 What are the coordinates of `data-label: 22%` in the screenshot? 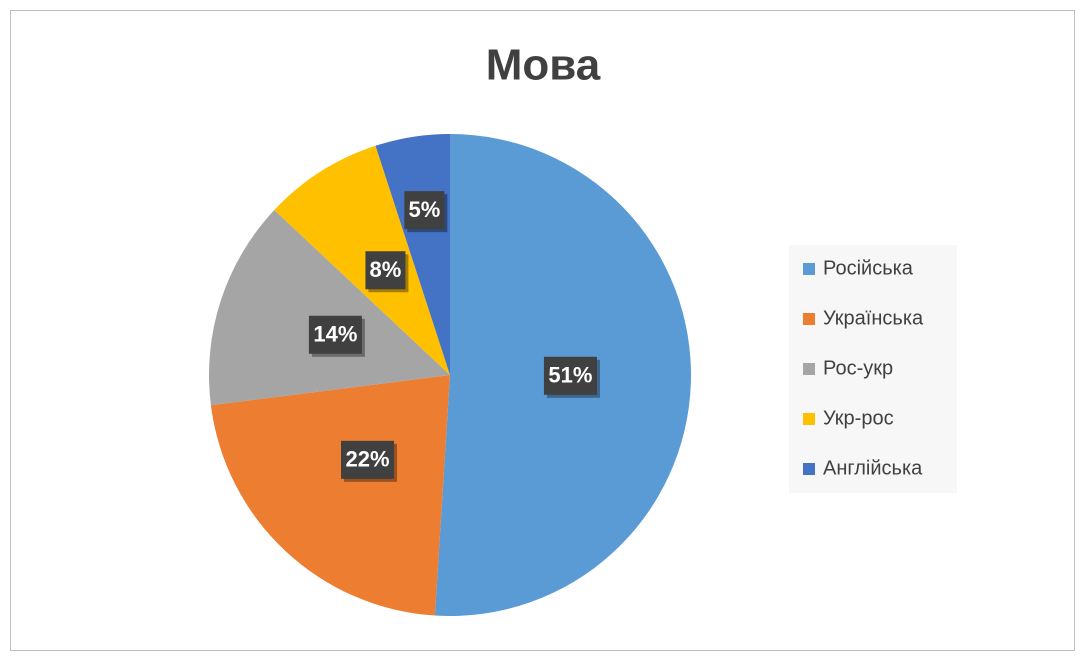 It's located at (367, 459).